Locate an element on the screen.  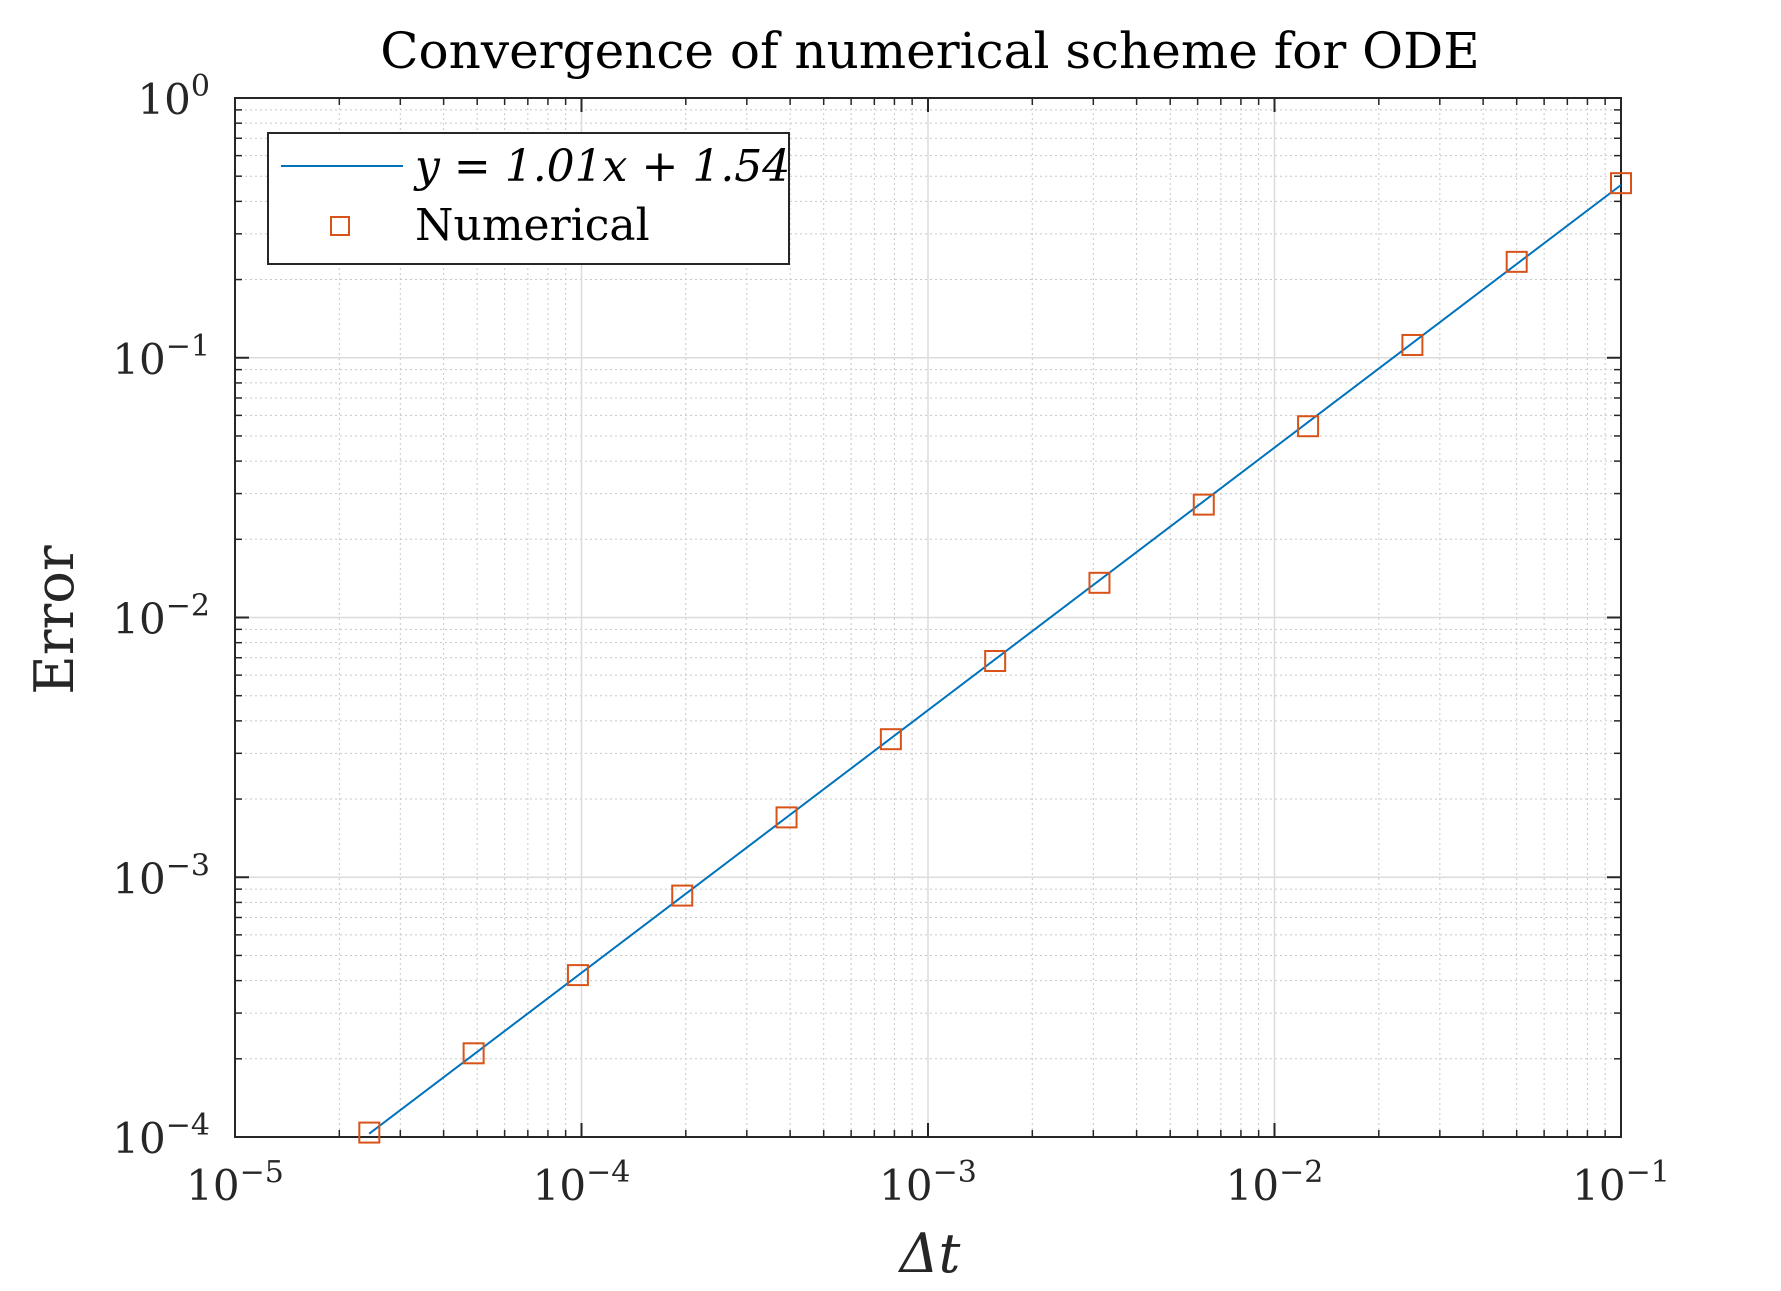
legend-label-numerical: Numerical is located at coordinates (532, 225).